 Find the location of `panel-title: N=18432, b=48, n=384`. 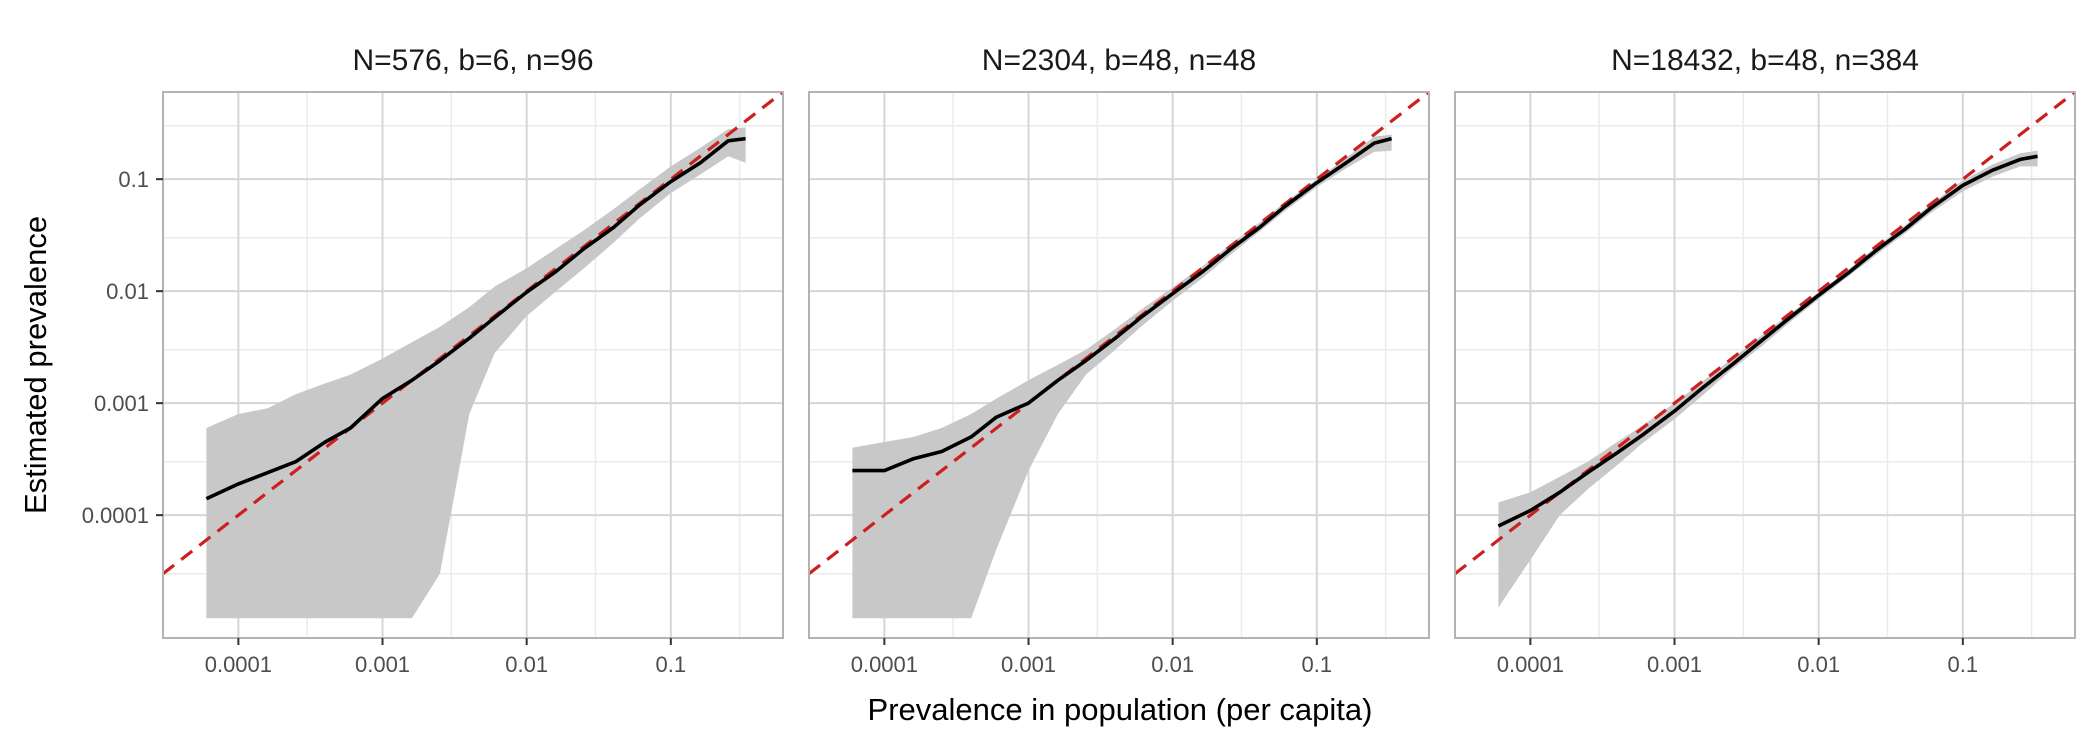

panel-title: N=18432, b=48, n=384 is located at coordinates (1765, 60).